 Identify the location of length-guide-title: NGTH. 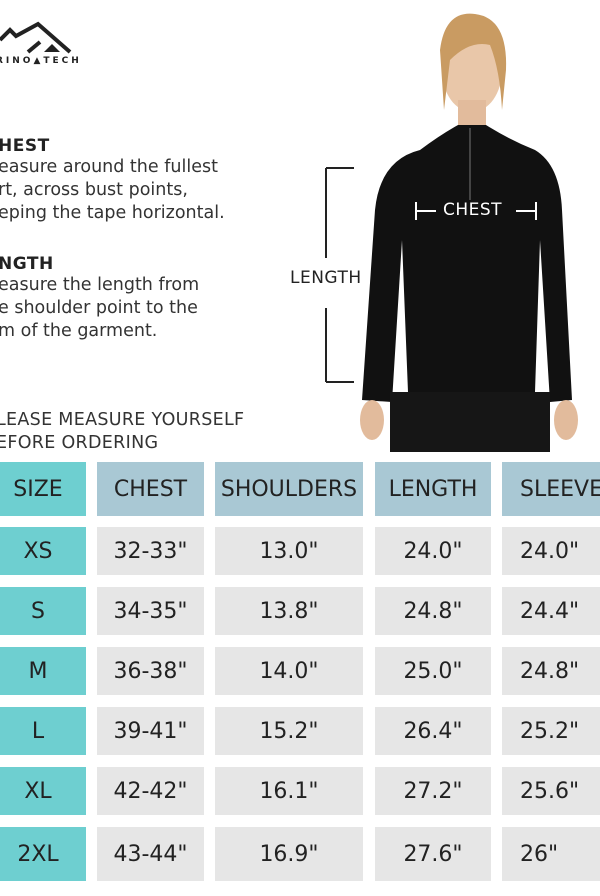
(27, 264).